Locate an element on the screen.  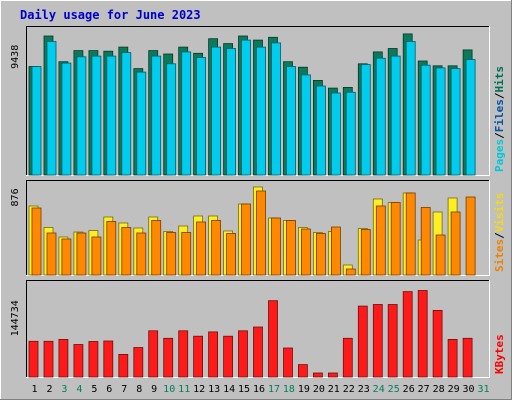
day-label-25: 25 is located at coordinates (394, 389).